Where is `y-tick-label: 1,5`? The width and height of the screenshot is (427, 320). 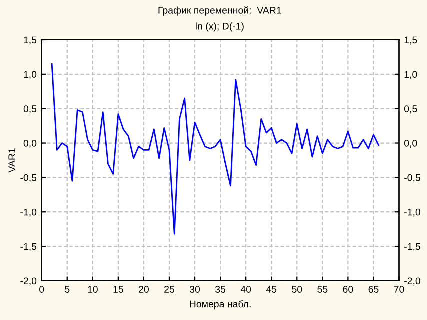 y-tick-label: 1,5 is located at coordinates (30, 40).